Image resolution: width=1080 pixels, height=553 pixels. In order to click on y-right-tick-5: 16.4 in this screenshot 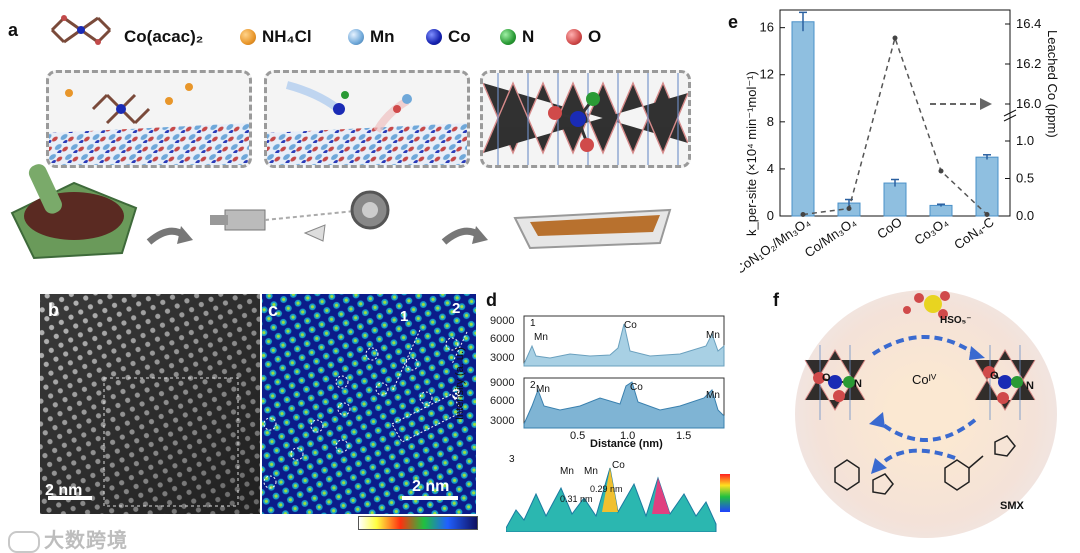, I will do `click(1028, 23)`.